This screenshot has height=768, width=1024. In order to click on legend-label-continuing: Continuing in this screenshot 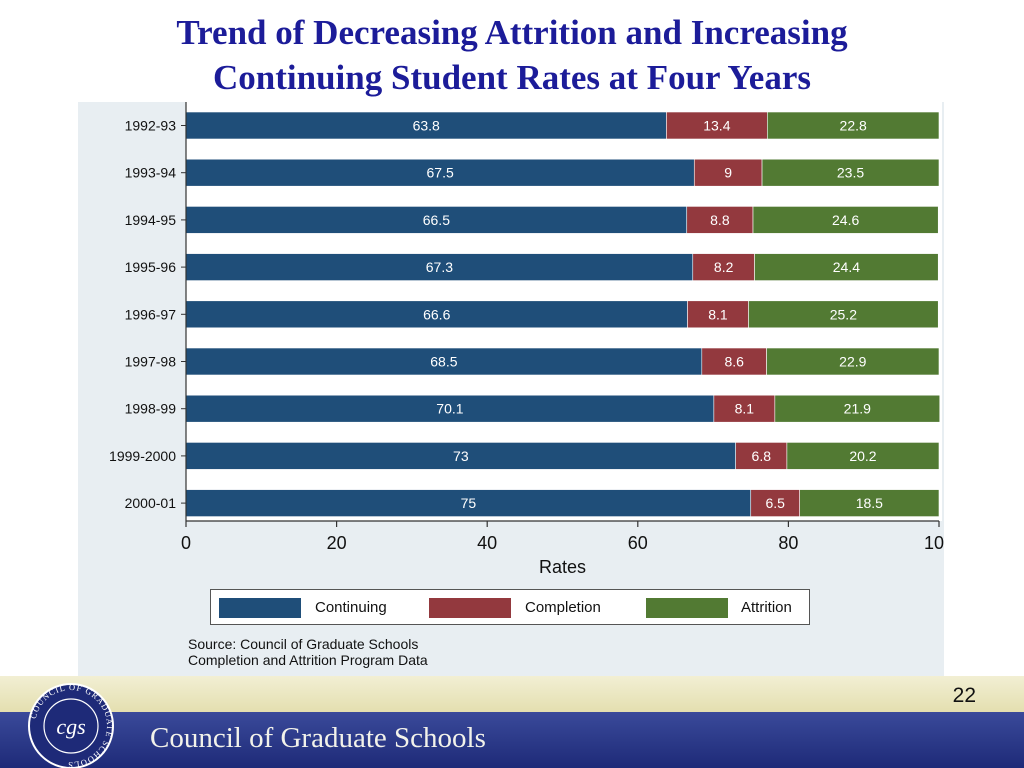, I will do `click(351, 607)`.